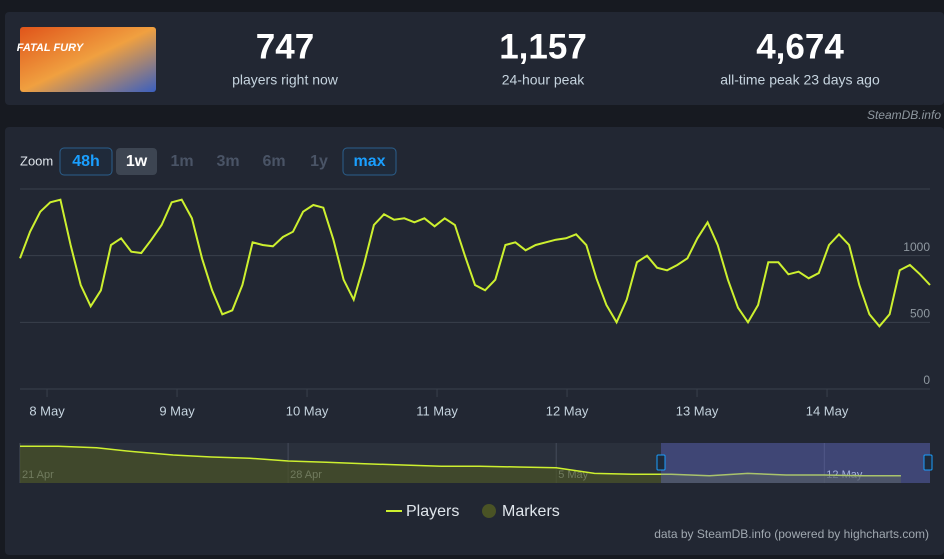 Image resolution: width=944 pixels, height=559 pixels. I want to click on zoom-button-label: 1w, so click(137, 161).